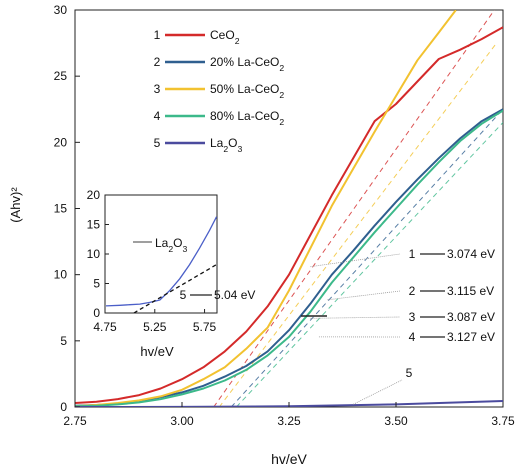 The width and height of the screenshot is (520, 473). Describe the element at coordinates (75, 421) in the screenshot. I see `x-tick-label: 2.75` at that location.